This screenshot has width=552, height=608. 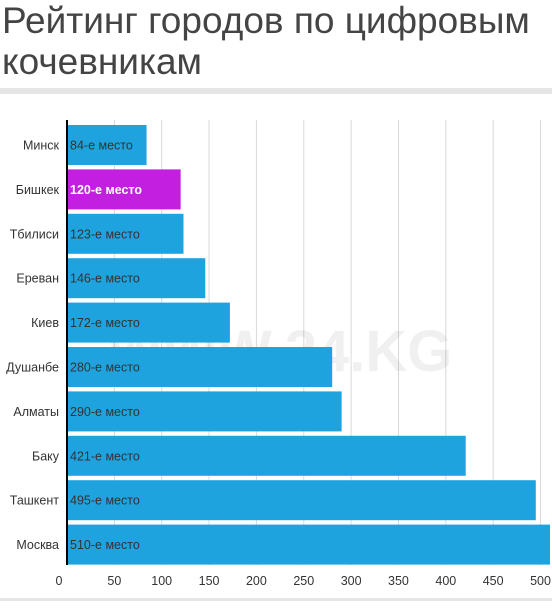 What do you see at coordinates (36, 412) in the screenshot?
I see `category-label: Алматы` at bounding box center [36, 412].